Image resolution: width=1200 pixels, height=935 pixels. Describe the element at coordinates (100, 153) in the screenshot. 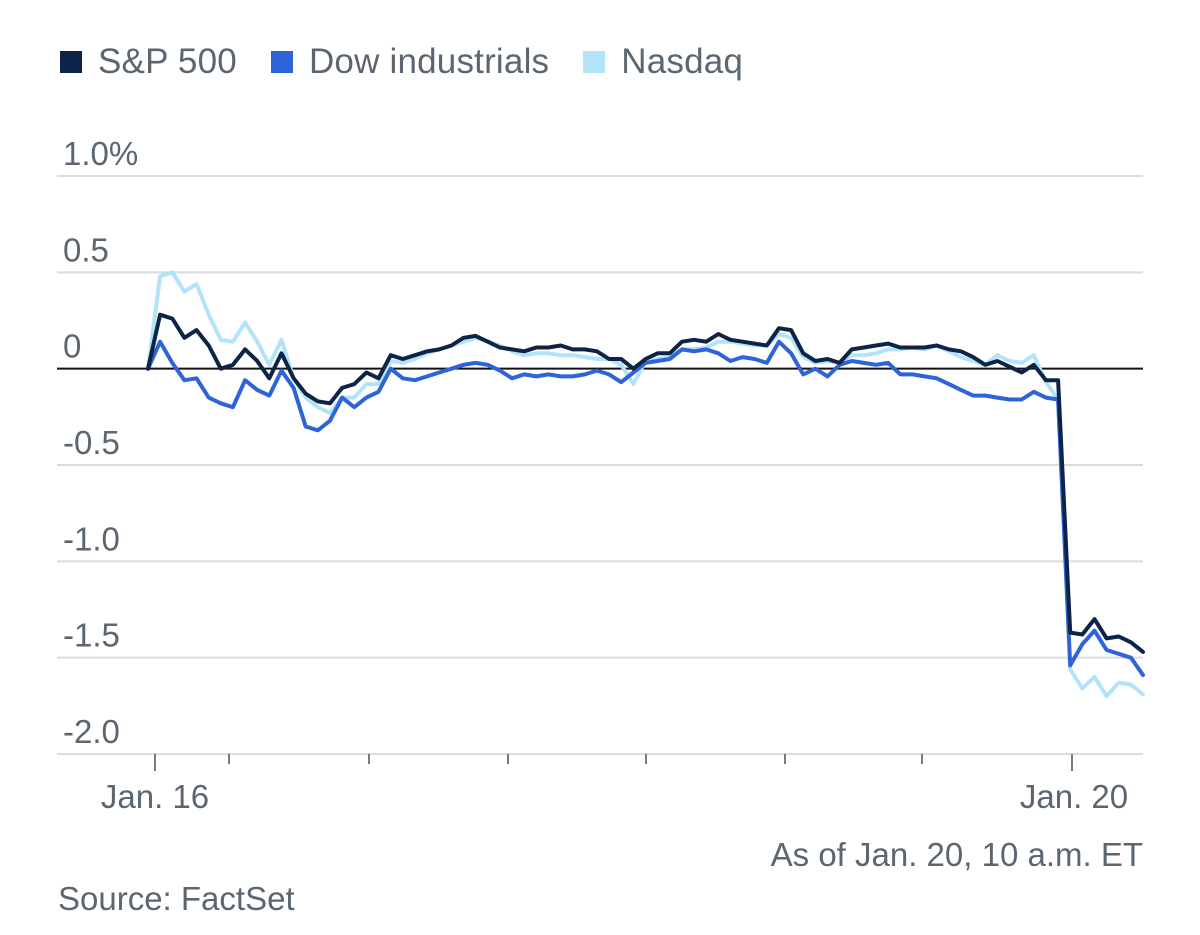

I see `y-tick-label: 1.0%` at that location.